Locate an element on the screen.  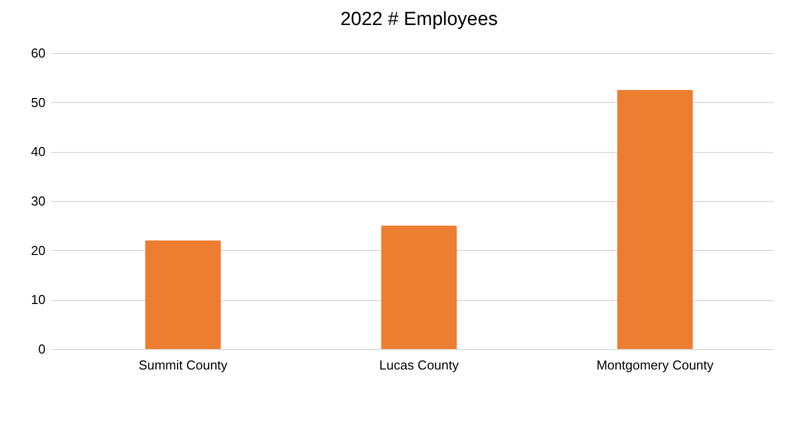
chart-title: 2022 # Employees is located at coordinates (419, 19).